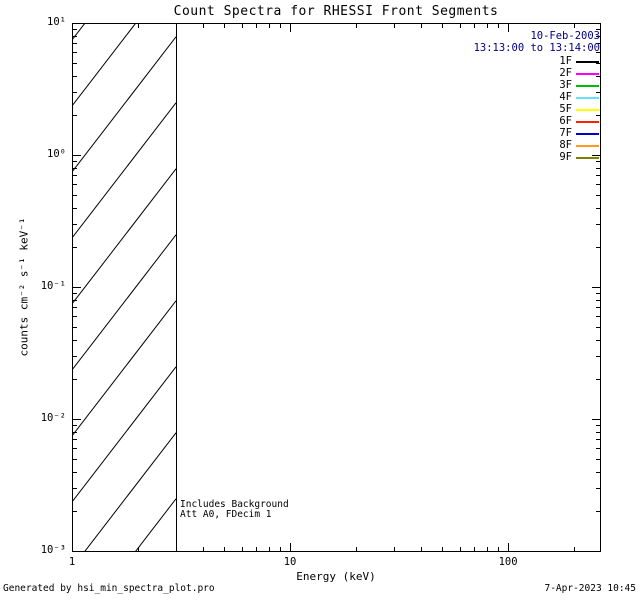  What do you see at coordinates (53, 286) in the screenshot?
I see `y-tick-label: 10⁻¹` at bounding box center [53, 286].